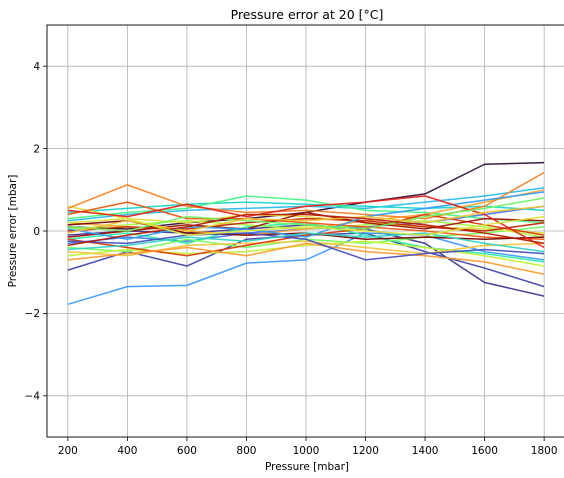 This screenshot has height=478, width=564. What do you see at coordinates (484, 451) in the screenshot?
I see `x-tick-label: 1600` at bounding box center [484, 451].